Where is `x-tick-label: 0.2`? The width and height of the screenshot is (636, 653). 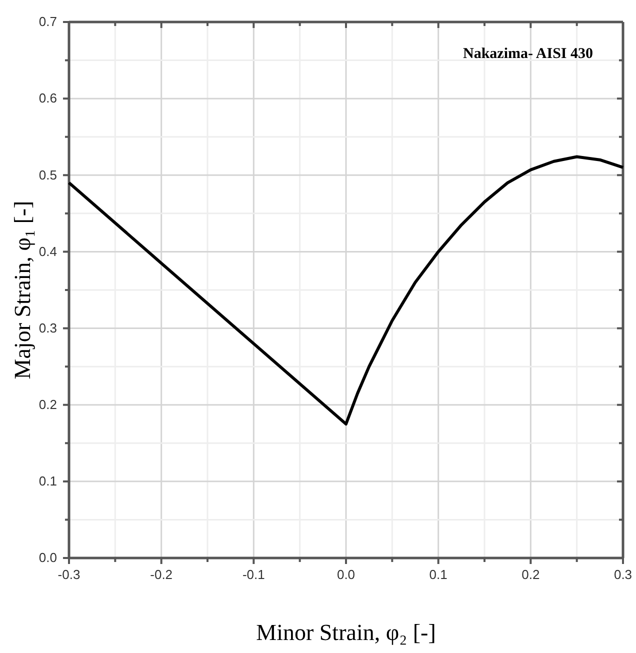 x-tick-label: 0.2 is located at coordinates (531, 574).